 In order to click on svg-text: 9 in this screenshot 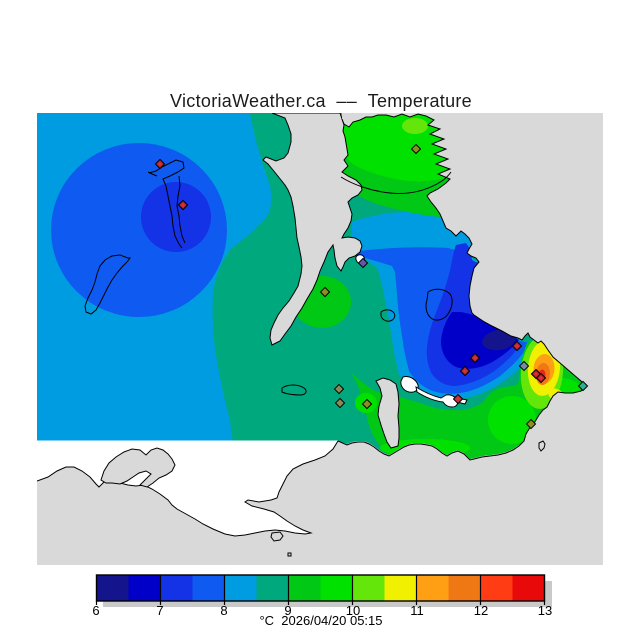, I will do `click(287, 610)`.